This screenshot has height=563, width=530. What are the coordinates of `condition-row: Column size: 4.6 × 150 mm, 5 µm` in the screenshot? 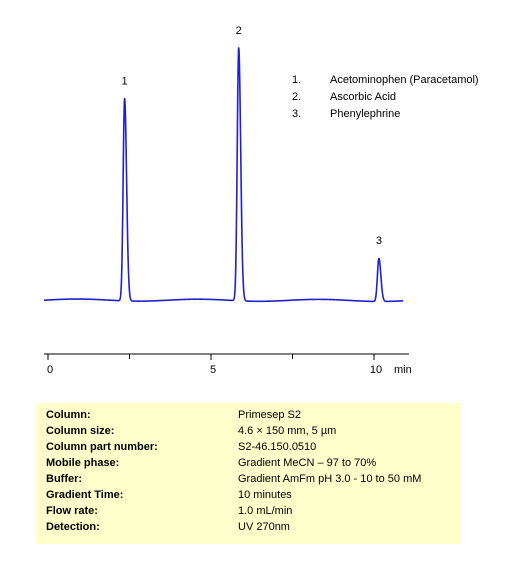 It's located at (191, 433).